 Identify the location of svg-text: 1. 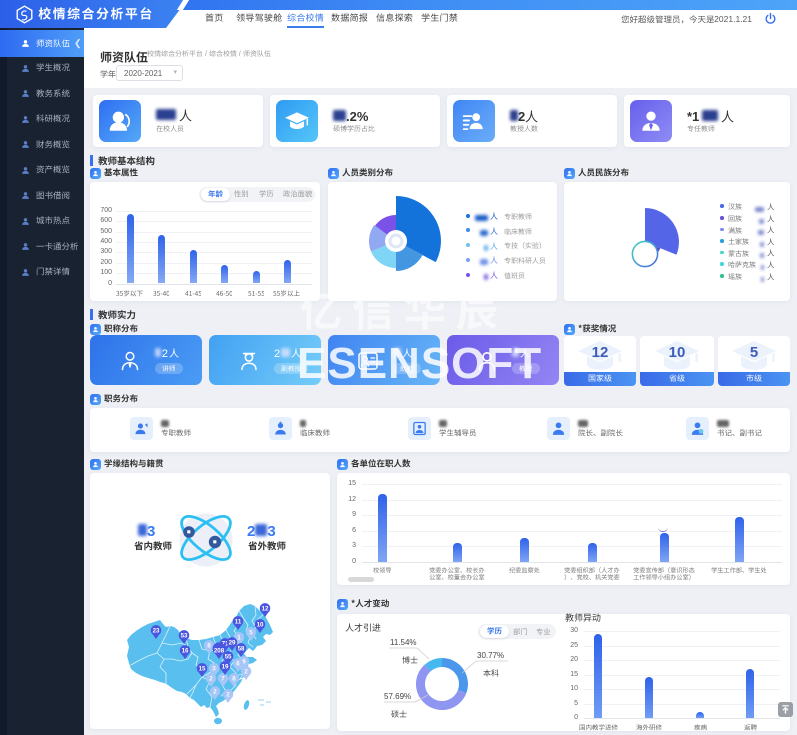
(239, 637).